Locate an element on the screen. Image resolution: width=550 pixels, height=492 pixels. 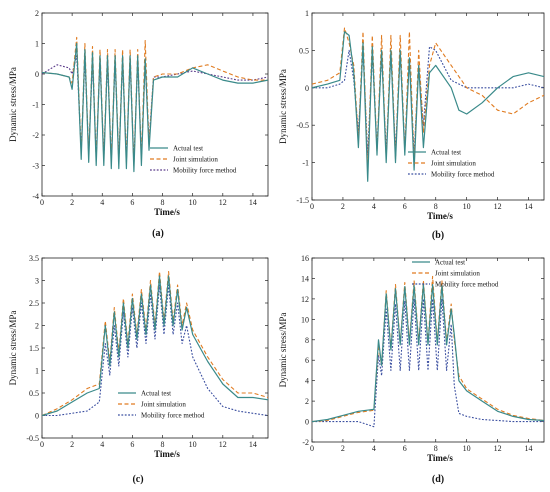
y-tick-label: 10 is located at coordinates (305, 319).